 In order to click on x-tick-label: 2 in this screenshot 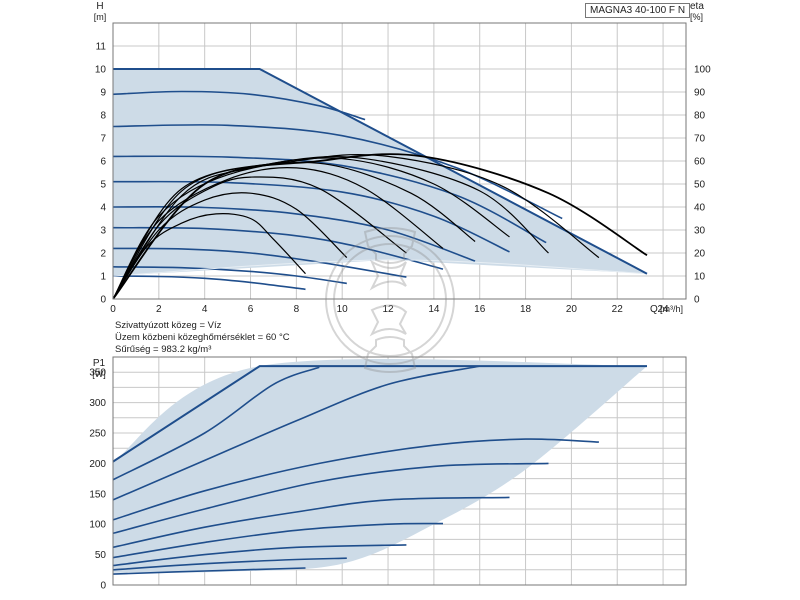, I will do `click(159, 309)`.